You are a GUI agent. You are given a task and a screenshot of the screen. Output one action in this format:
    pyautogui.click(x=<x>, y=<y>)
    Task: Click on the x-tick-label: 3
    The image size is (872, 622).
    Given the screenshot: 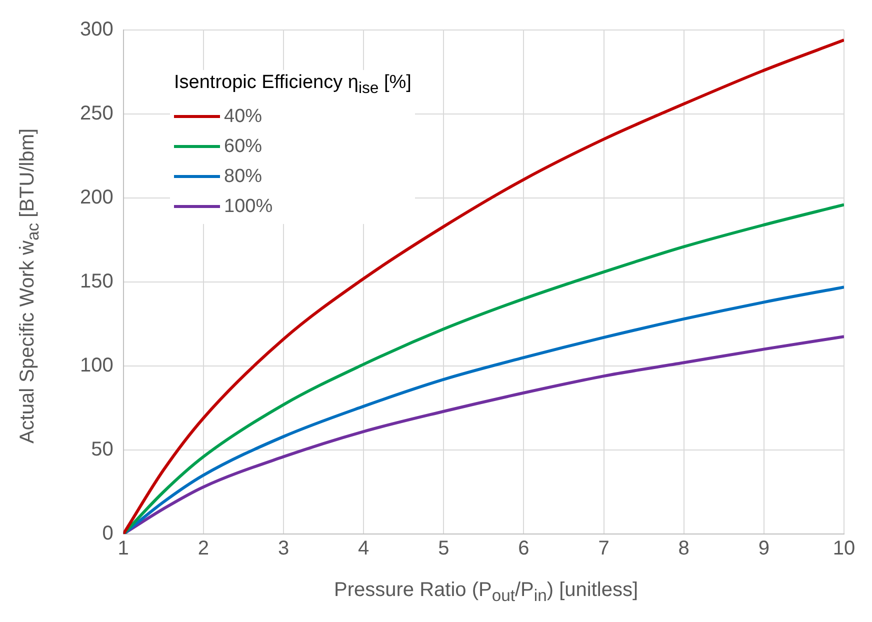 What is the action you would take?
    pyautogui.click(x=284, y=549)
    